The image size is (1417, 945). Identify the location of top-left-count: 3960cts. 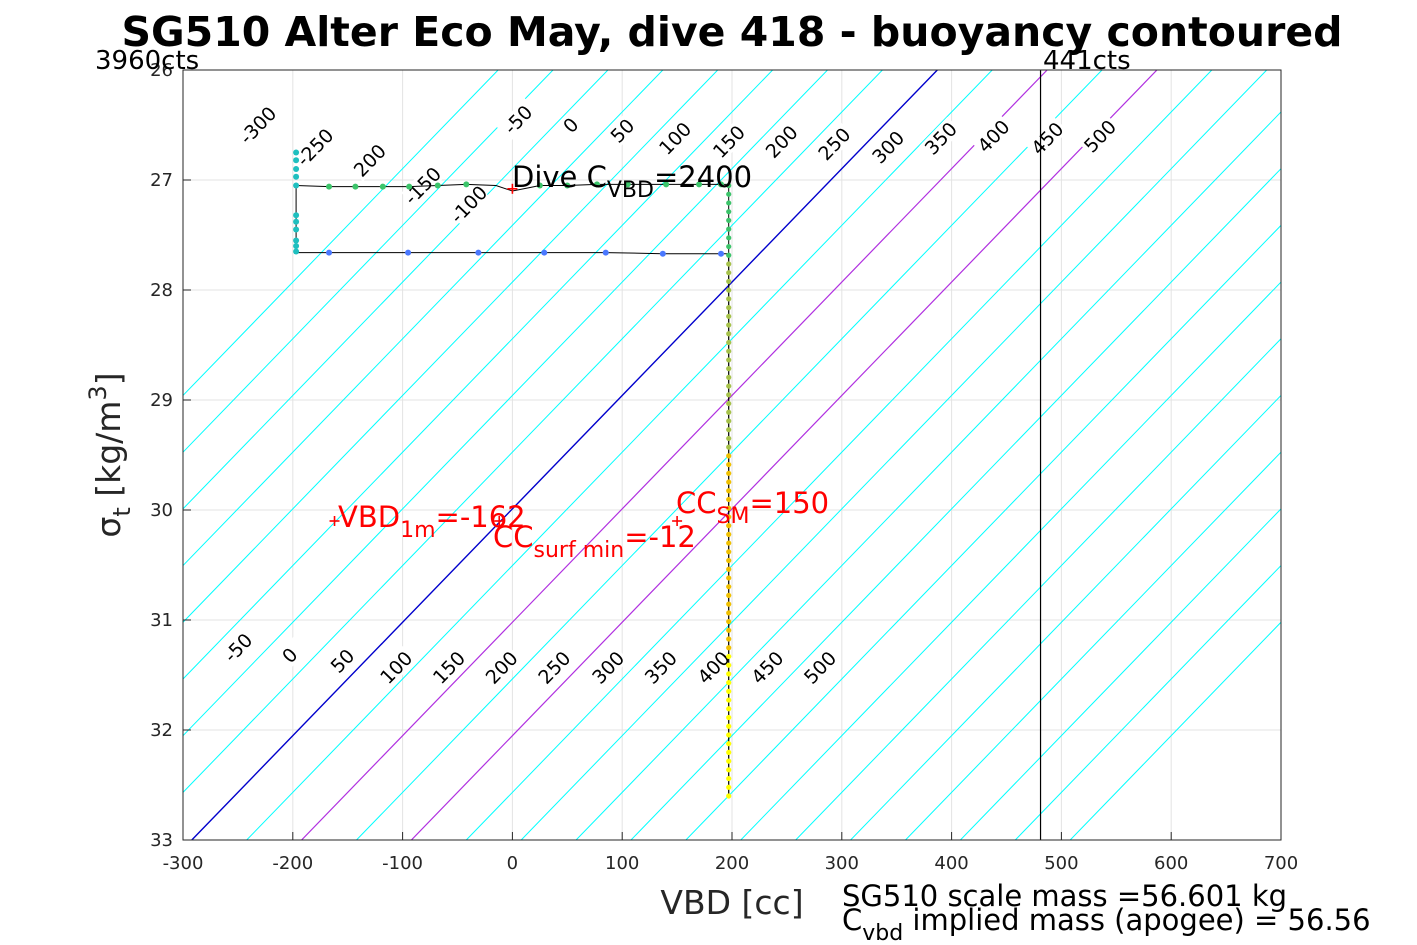
(147, 61).